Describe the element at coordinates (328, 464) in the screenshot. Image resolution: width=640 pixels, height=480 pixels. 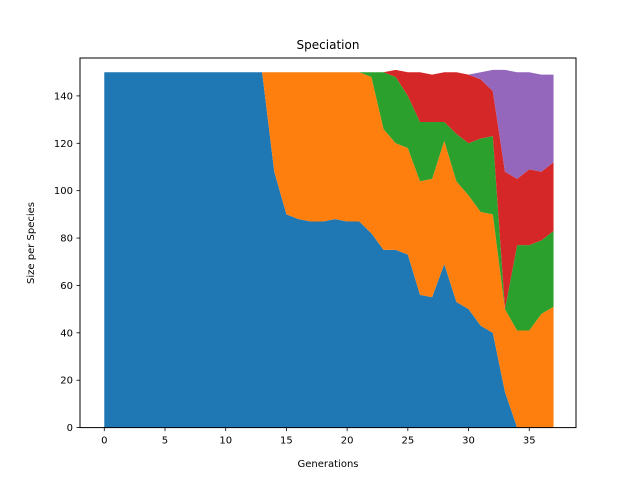
I see `x-axis-label: Generations` at that location.